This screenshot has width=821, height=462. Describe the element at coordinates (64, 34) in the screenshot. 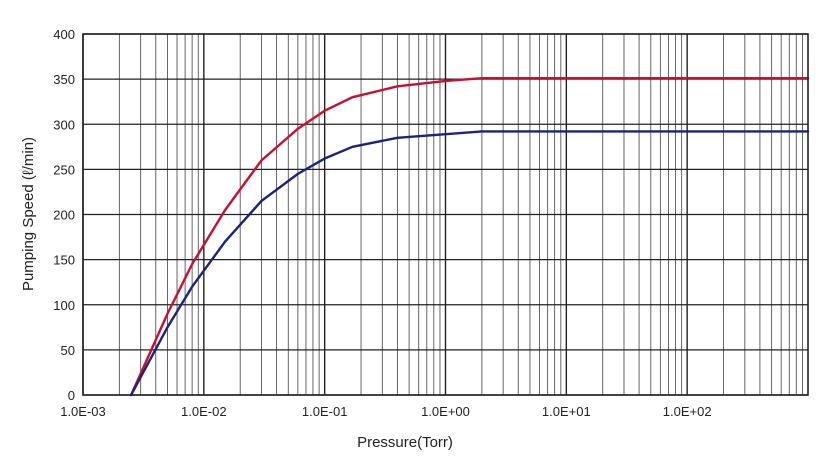

I see `y-tick-label: 400` at that location.